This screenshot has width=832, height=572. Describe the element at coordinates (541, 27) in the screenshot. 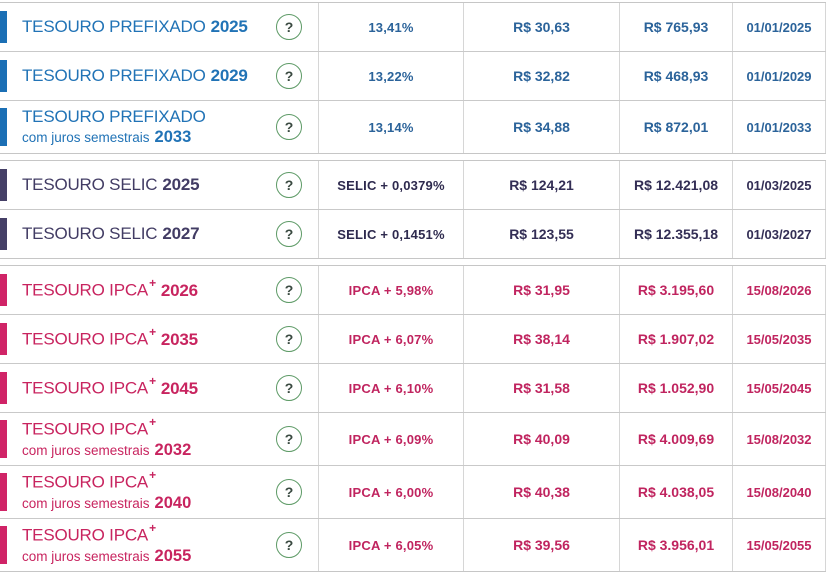

I see `min-investment-cell: R$ 30,63` at that location.